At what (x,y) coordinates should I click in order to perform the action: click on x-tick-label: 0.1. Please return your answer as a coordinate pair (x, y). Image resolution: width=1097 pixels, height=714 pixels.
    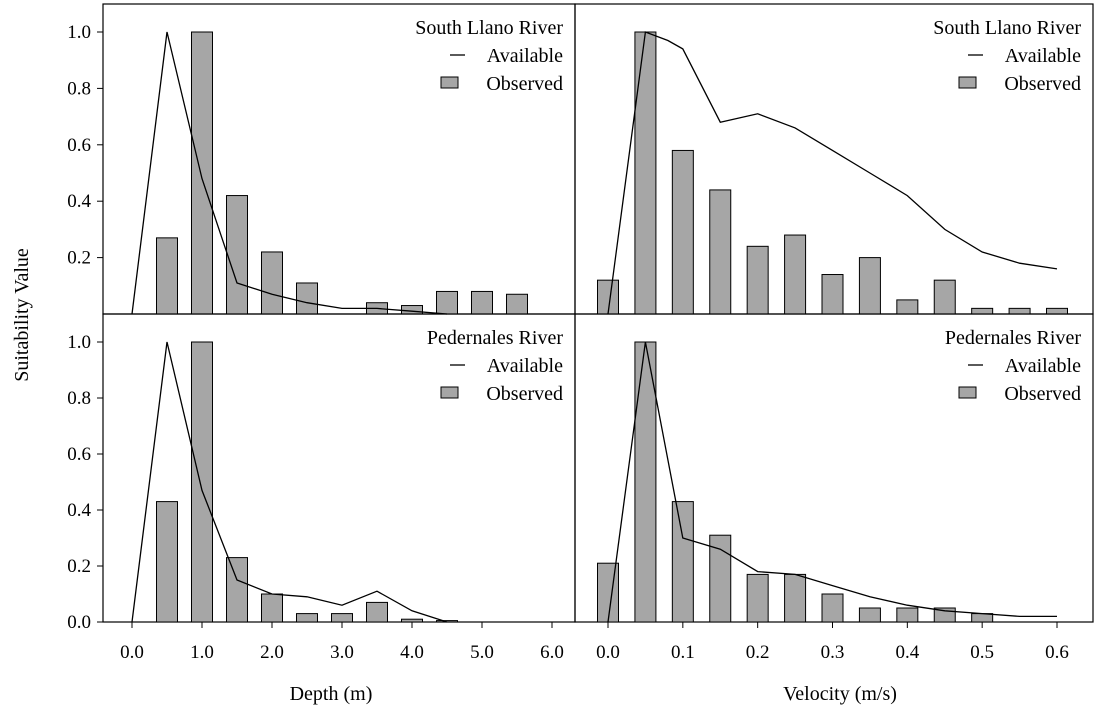
    Looking at the image, I should click on (683, 652).